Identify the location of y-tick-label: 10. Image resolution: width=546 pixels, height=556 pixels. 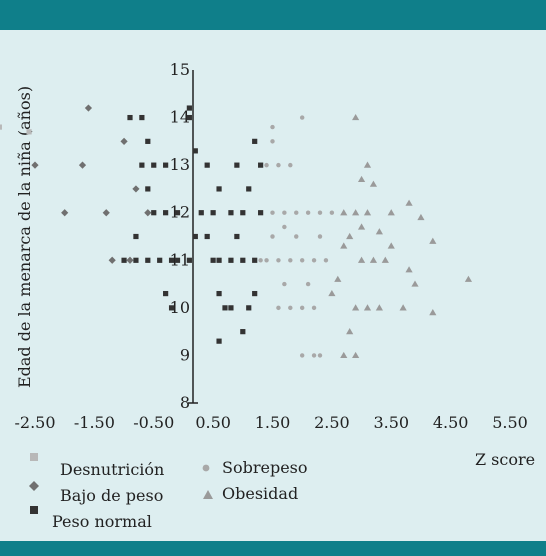
(180, 307).